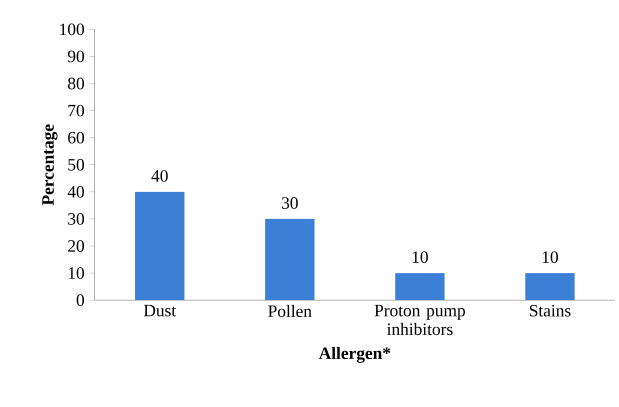  Describe the element at coordinates (76, 273) in the screenshot. I see `y-tick-label: 10` at that location.